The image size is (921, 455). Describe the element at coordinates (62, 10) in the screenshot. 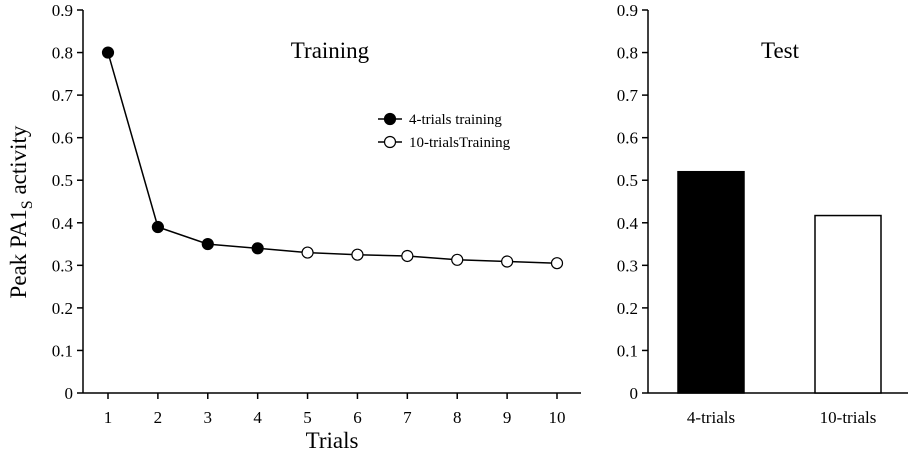

I see `training-y-tick-label: 0.9` at that location.